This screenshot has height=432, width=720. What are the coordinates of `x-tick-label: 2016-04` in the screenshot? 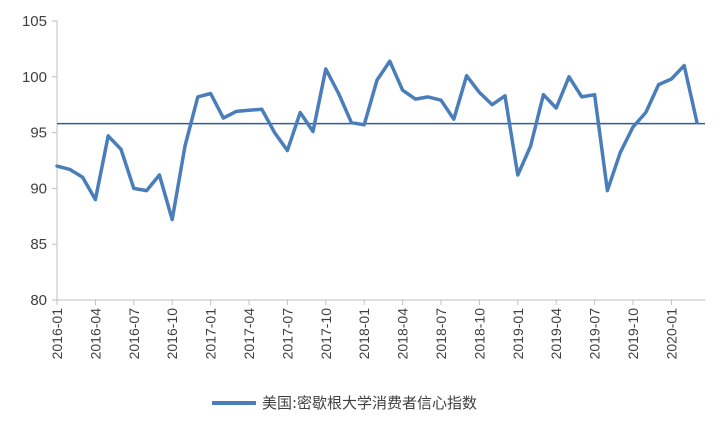 It's located at (95, 334).